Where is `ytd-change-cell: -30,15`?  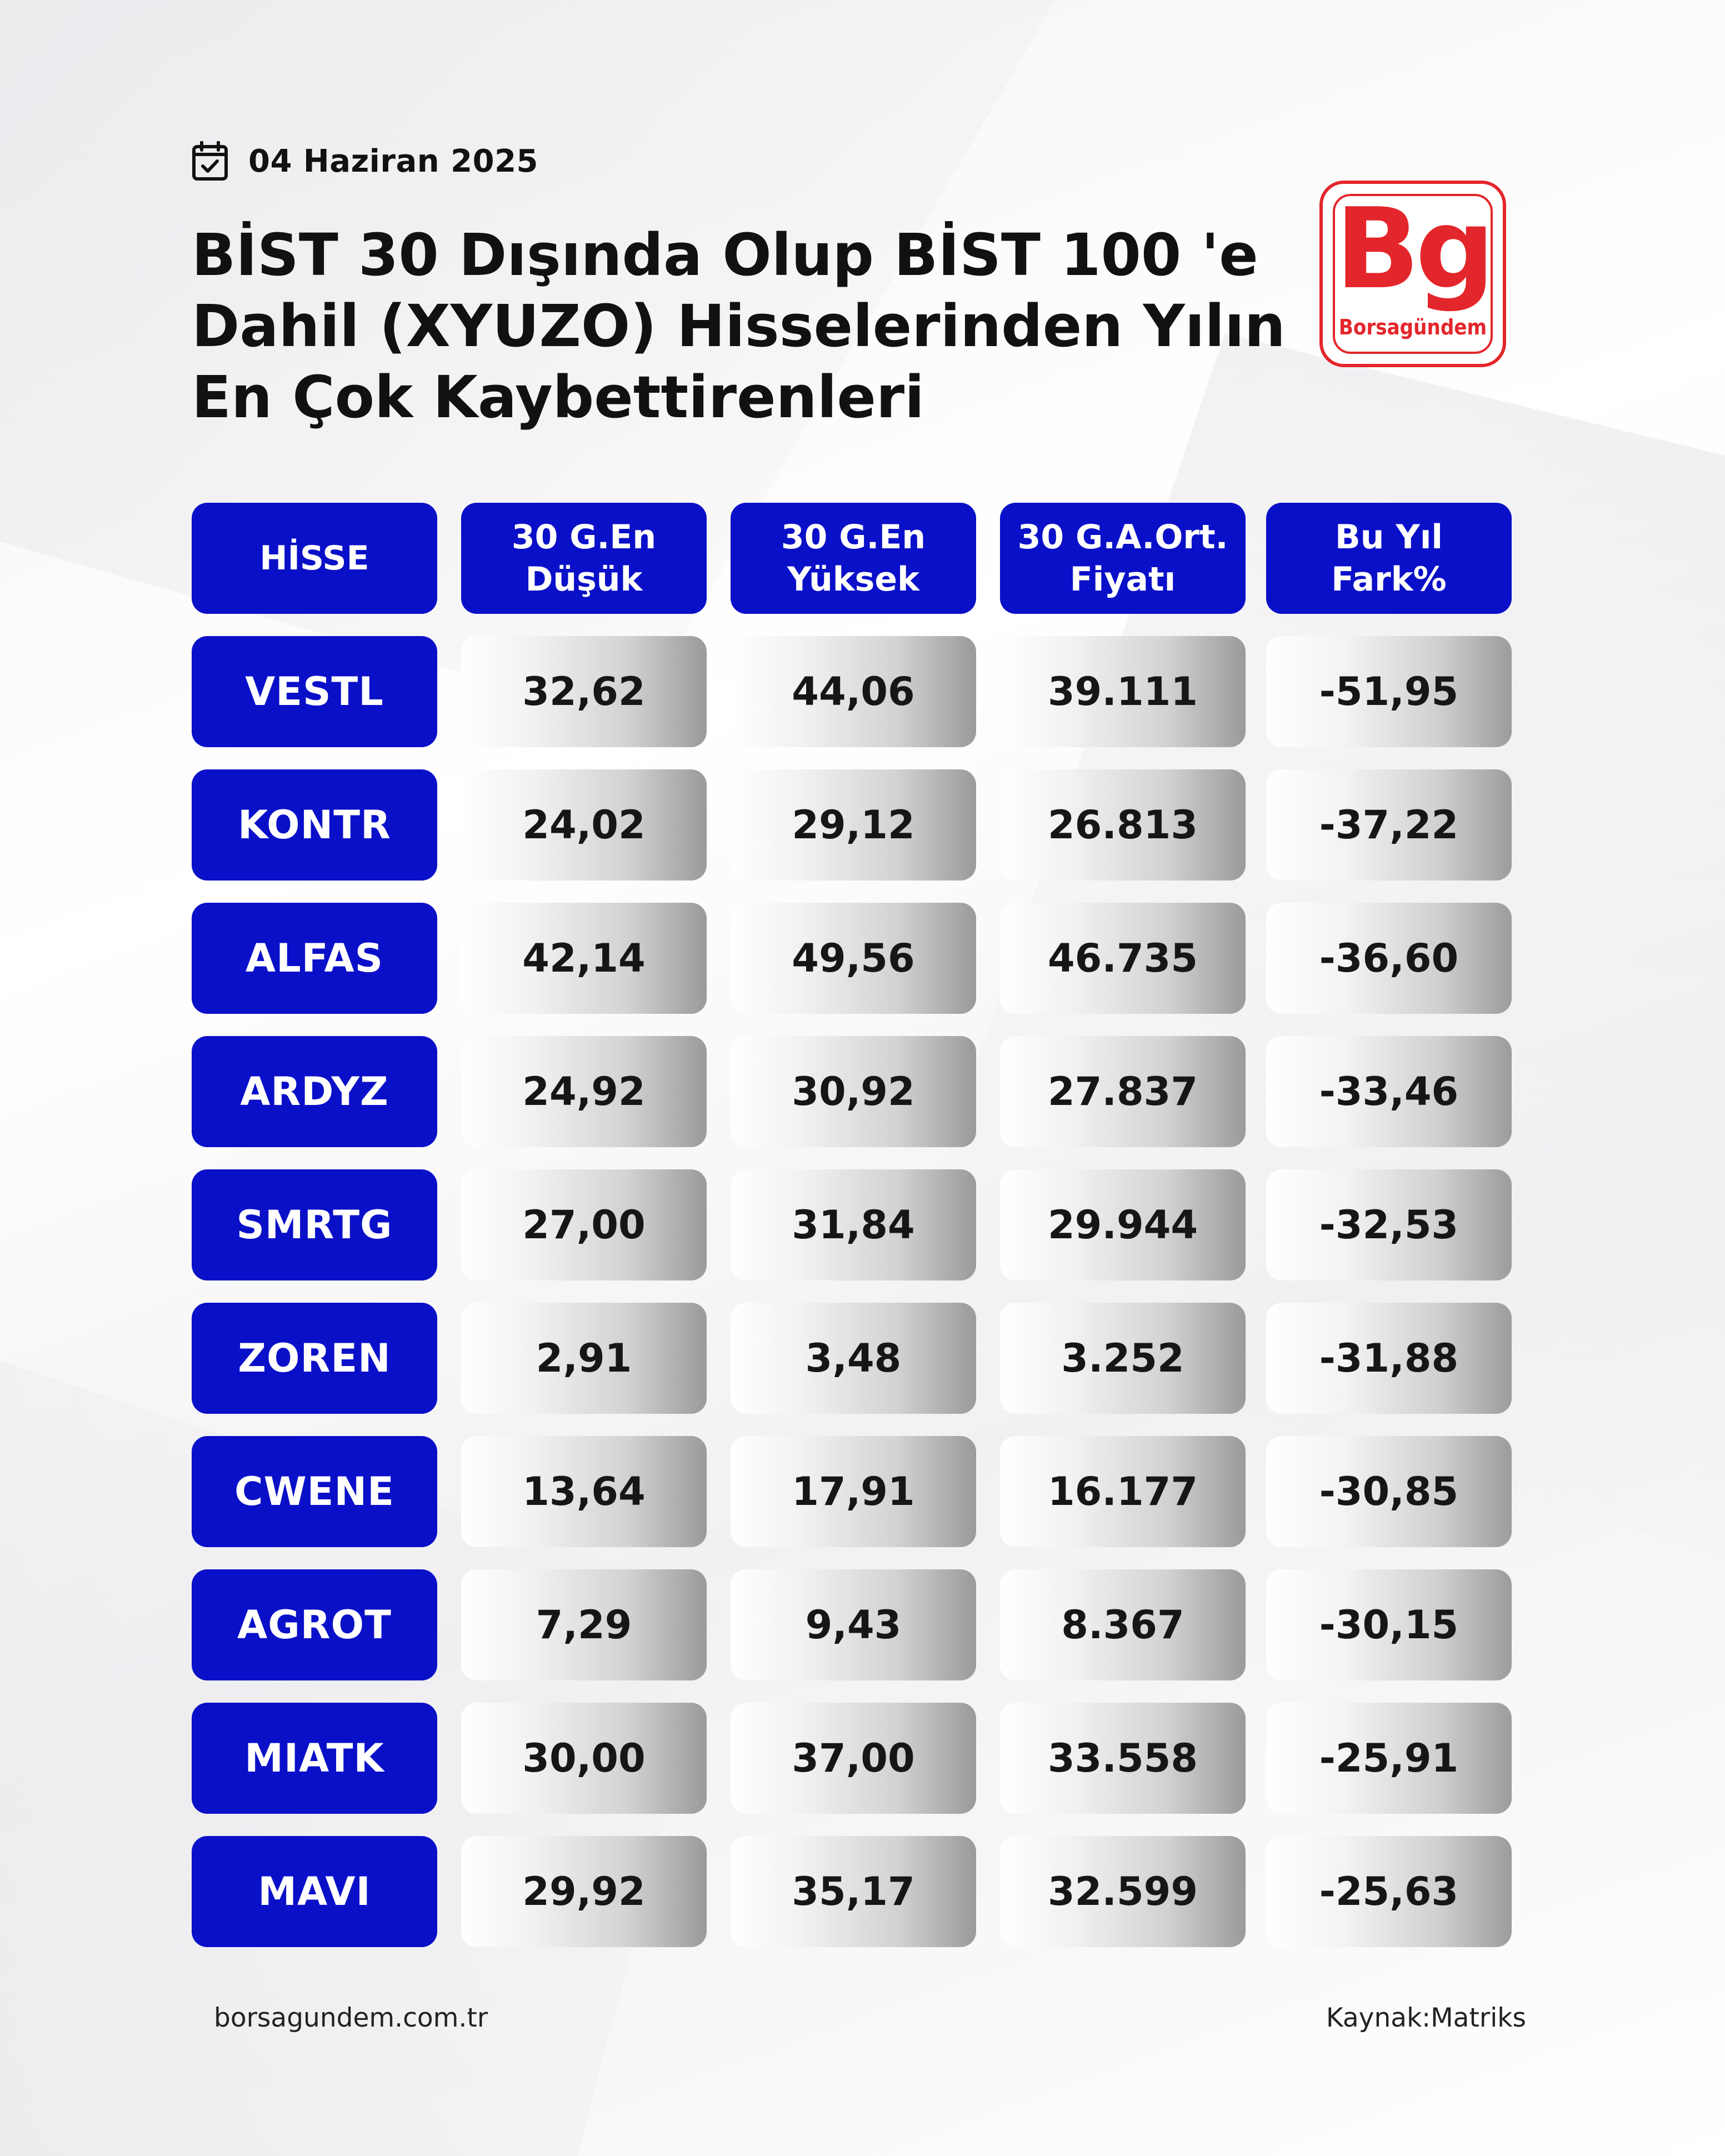
ytd-change-cell: -30,15 is located at coordinates (1389, 1624).